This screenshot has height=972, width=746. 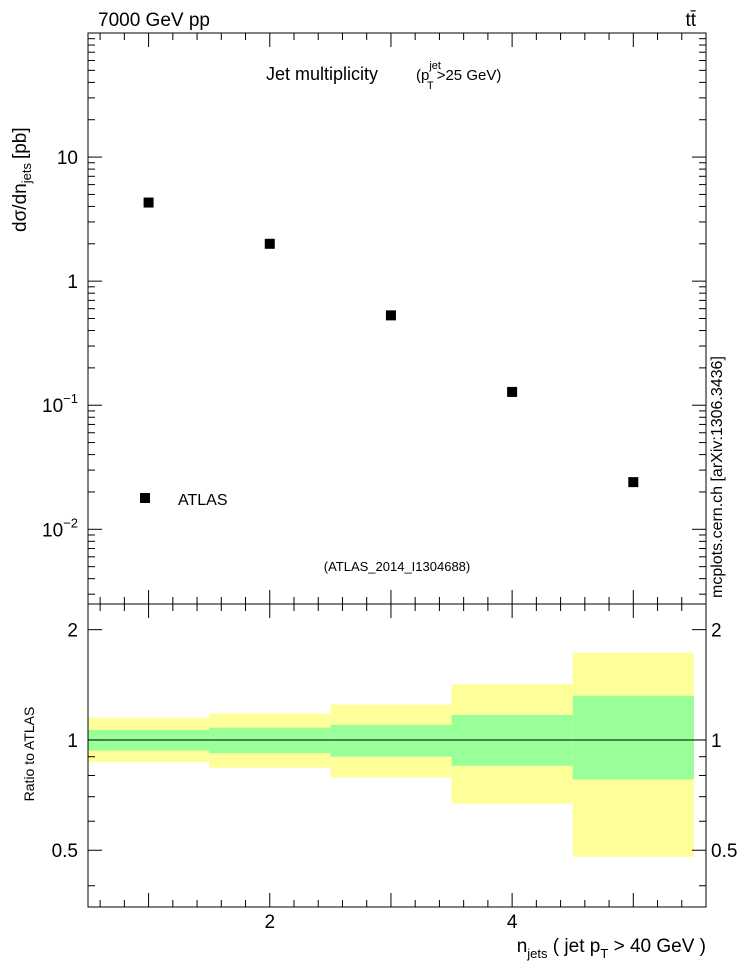 What do you see at coordinates (717, 477) in the screenshot?
I see `side-label: mcplots.cern.ch [arXiv:1306.3436]` at bounding box center [717, 477].